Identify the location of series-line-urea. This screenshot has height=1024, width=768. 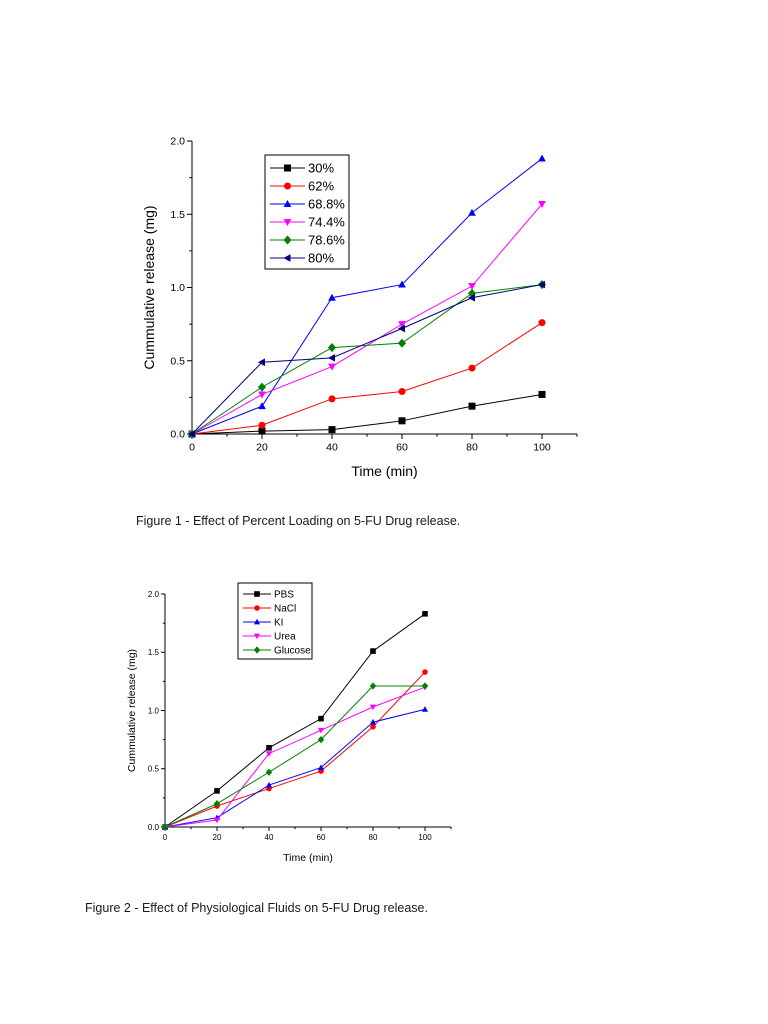
(295, 757).